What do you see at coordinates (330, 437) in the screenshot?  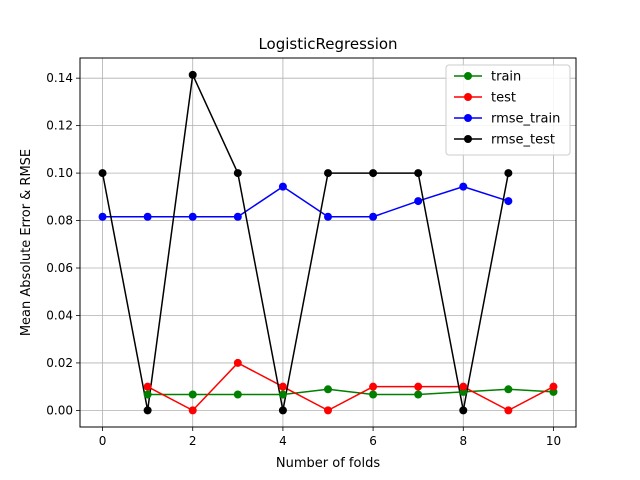 I see `x-axis-ticks: 0 2 4 6 8 10` at bounding box center [330, 437].